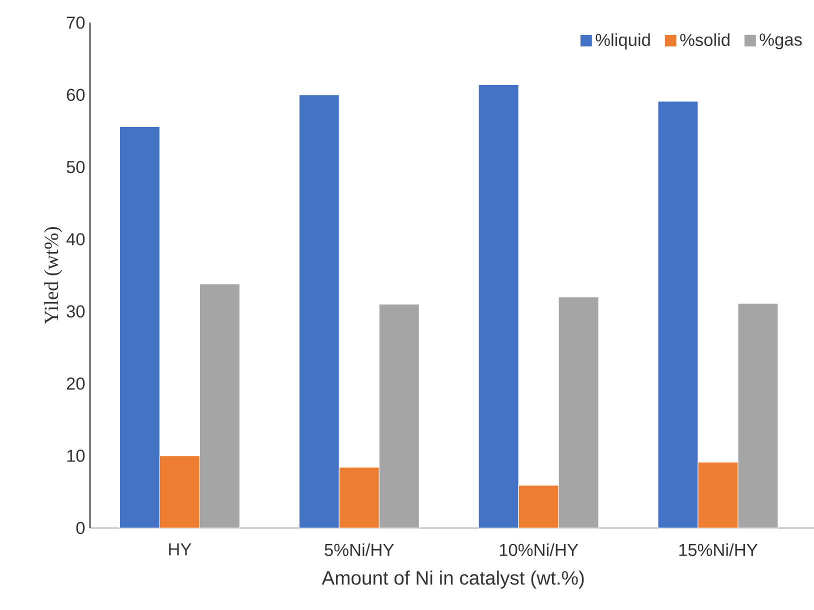 This screenshot has height=610, width=814. I want to click on y-tick-label: 40, so click(75, 239).